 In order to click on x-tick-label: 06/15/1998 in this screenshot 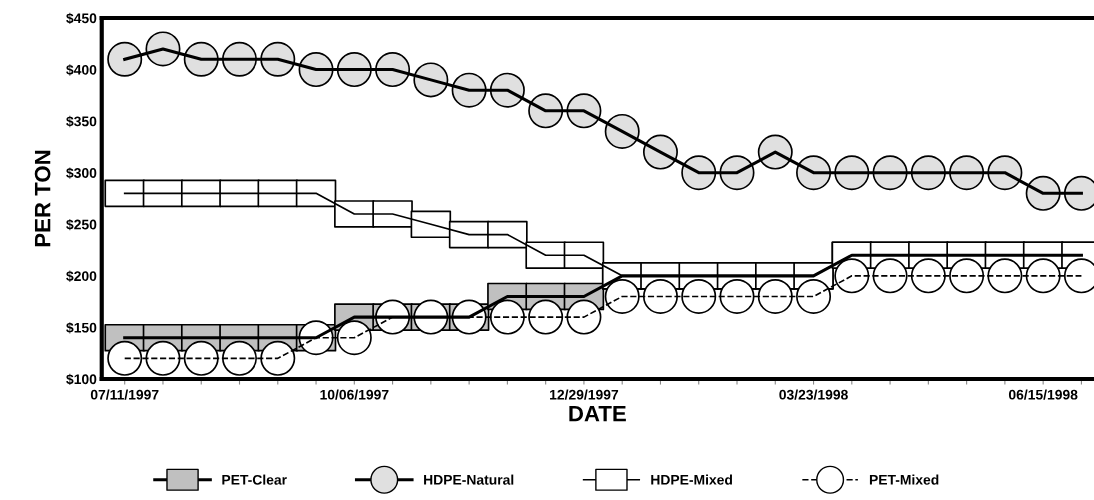, I will do `click(1043, 394)`.